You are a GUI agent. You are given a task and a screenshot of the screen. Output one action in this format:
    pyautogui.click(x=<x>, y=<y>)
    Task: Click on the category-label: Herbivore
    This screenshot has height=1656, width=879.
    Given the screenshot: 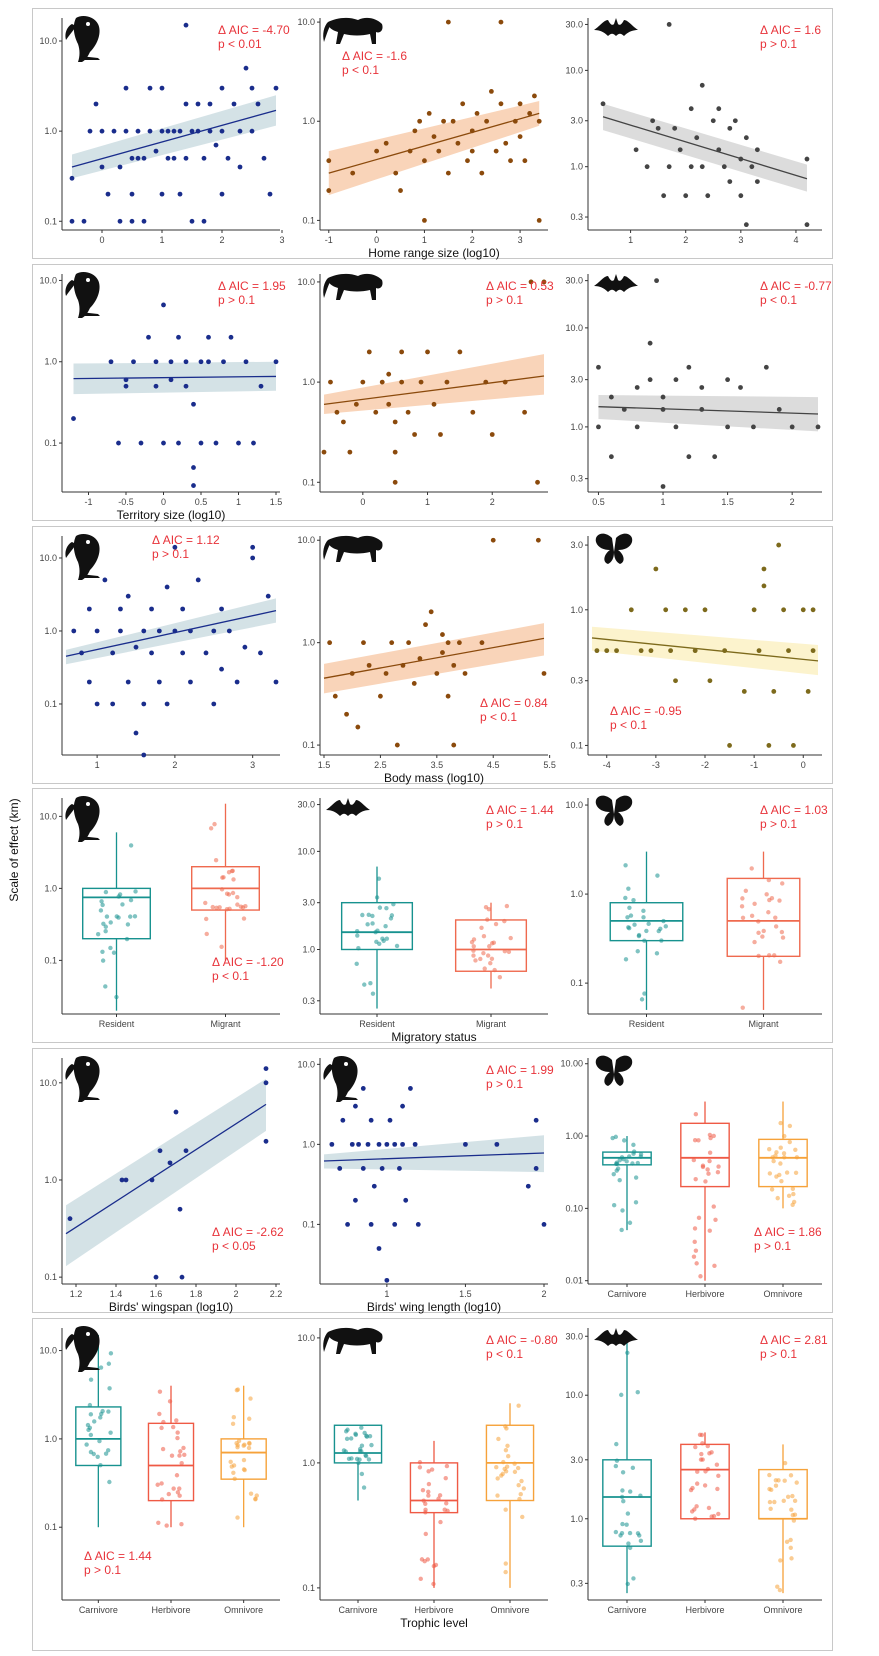 What is the action you would take?
    pyautogui.click(x=704, y=1294)
    